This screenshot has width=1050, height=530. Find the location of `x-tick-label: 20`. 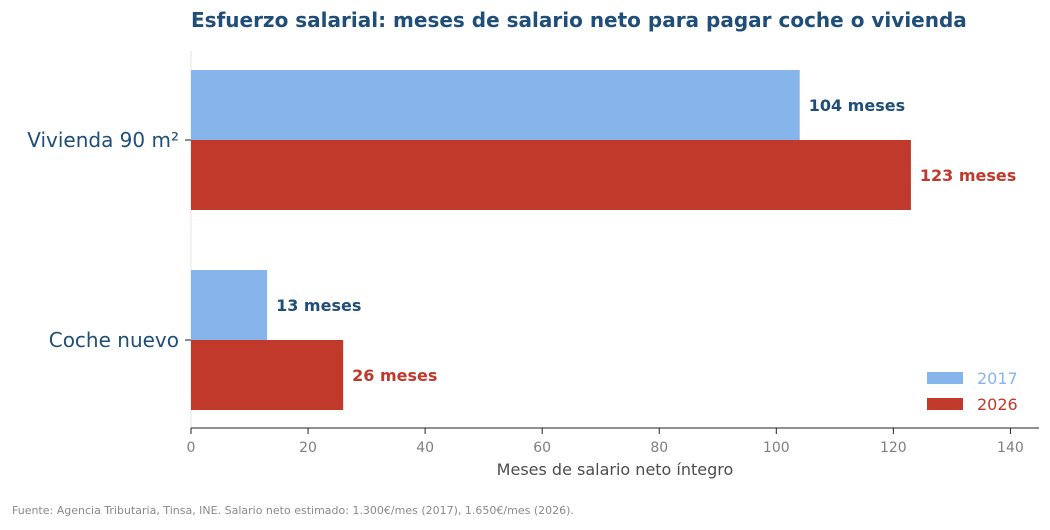

x-tick-label: 20 is located at coordinates (308, 448).